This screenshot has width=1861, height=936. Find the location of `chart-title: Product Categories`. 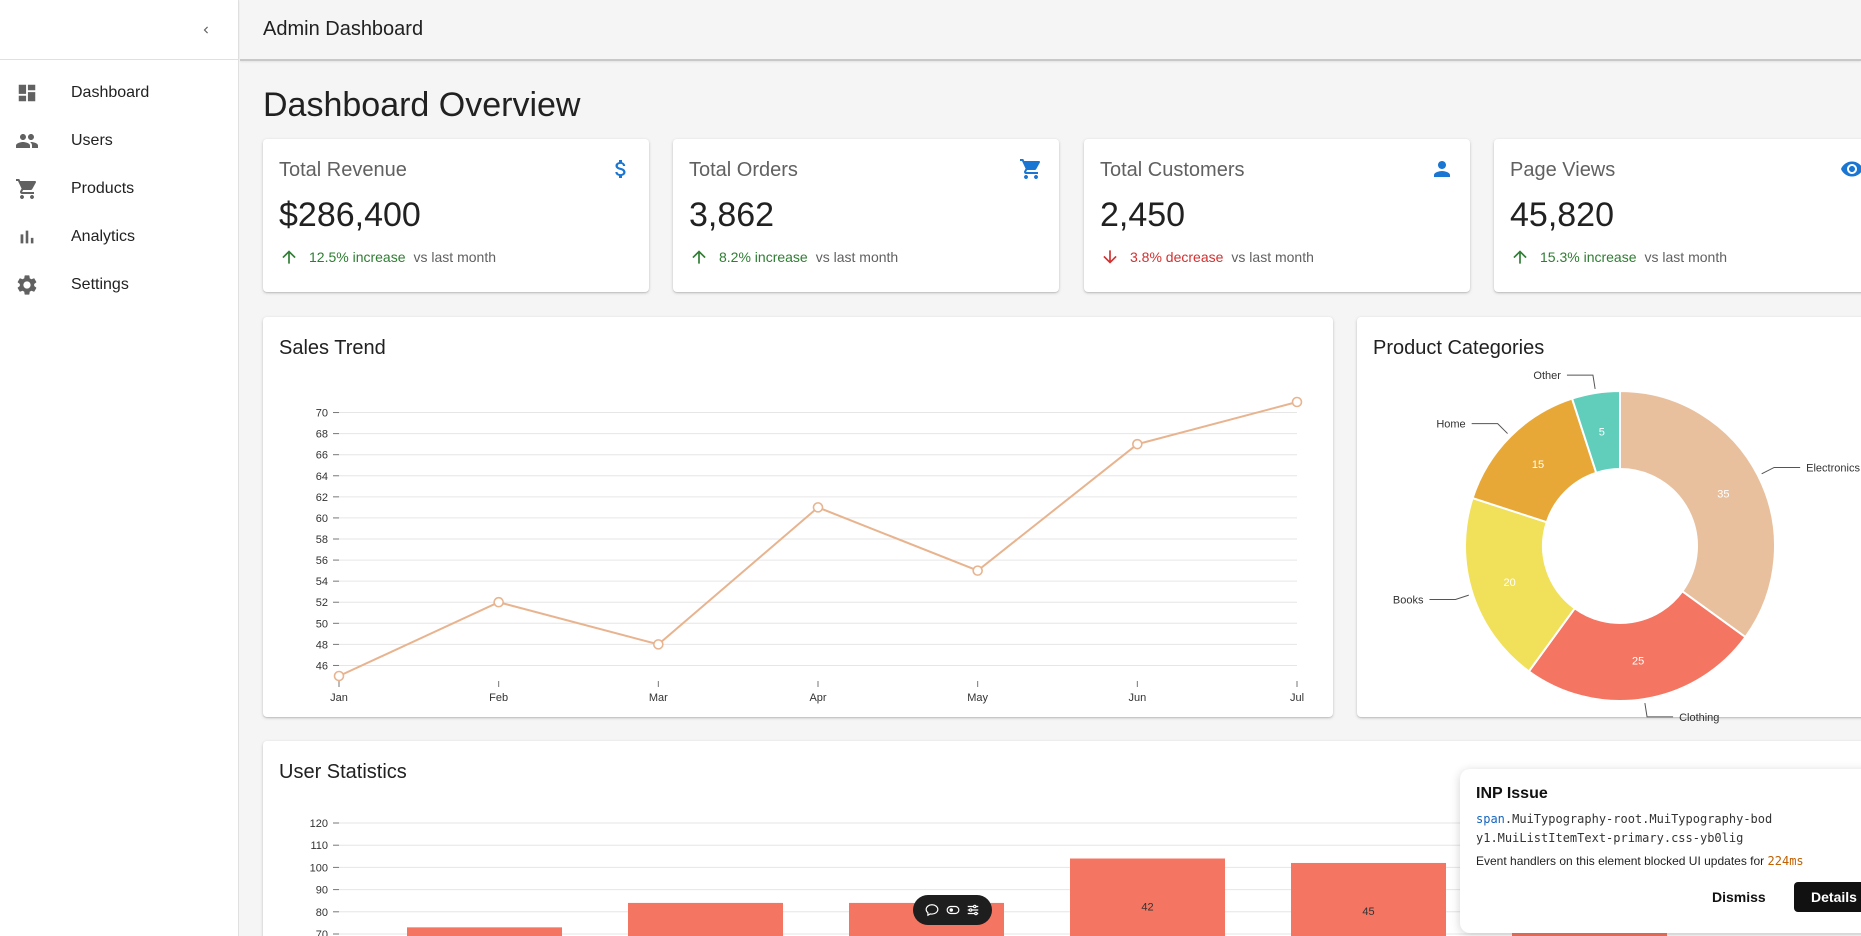

chart-title: Product Categories is located at coordinates (1459, 348).